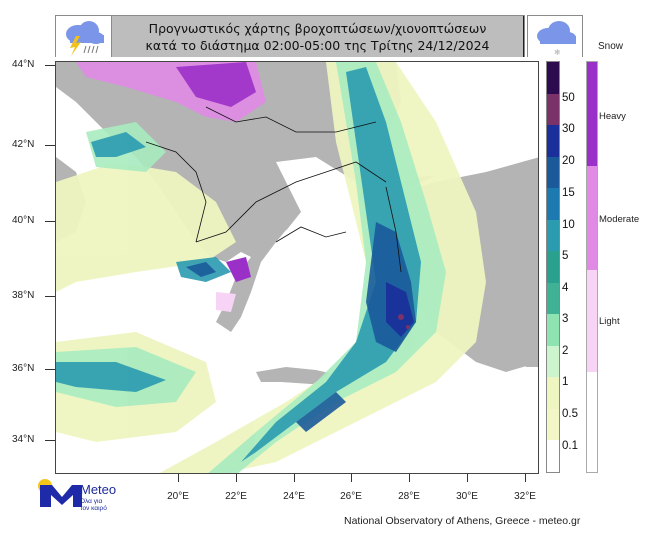 This screenshot has width=659, height=545. I want to click on snow-label-light: Light, so click(609, 321).